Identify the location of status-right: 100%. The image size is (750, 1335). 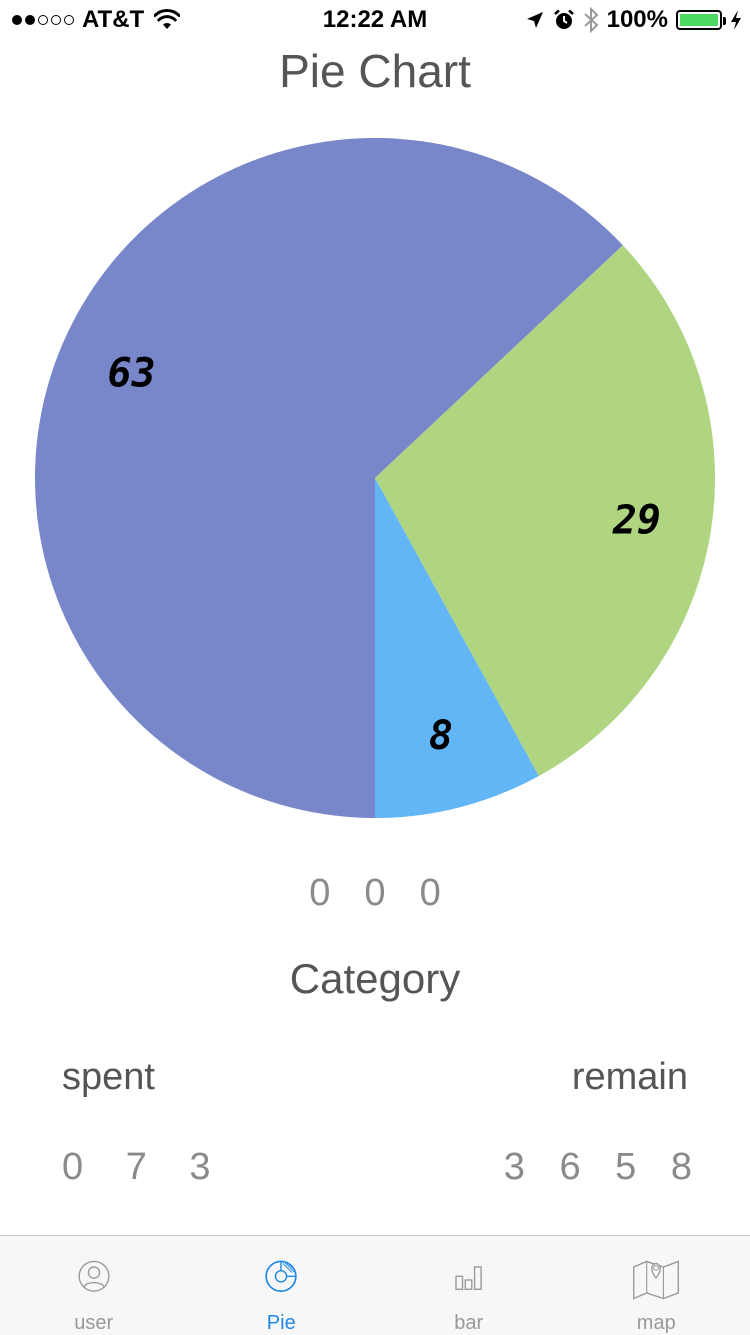
(633, 20).